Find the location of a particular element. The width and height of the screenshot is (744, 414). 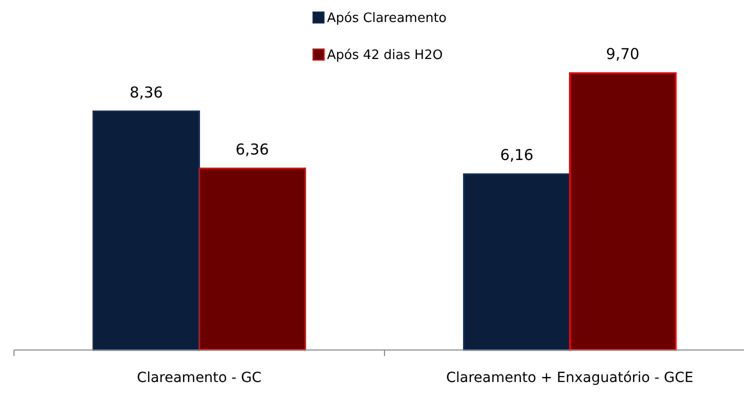

data-label: 9,70 is located at coordinates (623, 54).